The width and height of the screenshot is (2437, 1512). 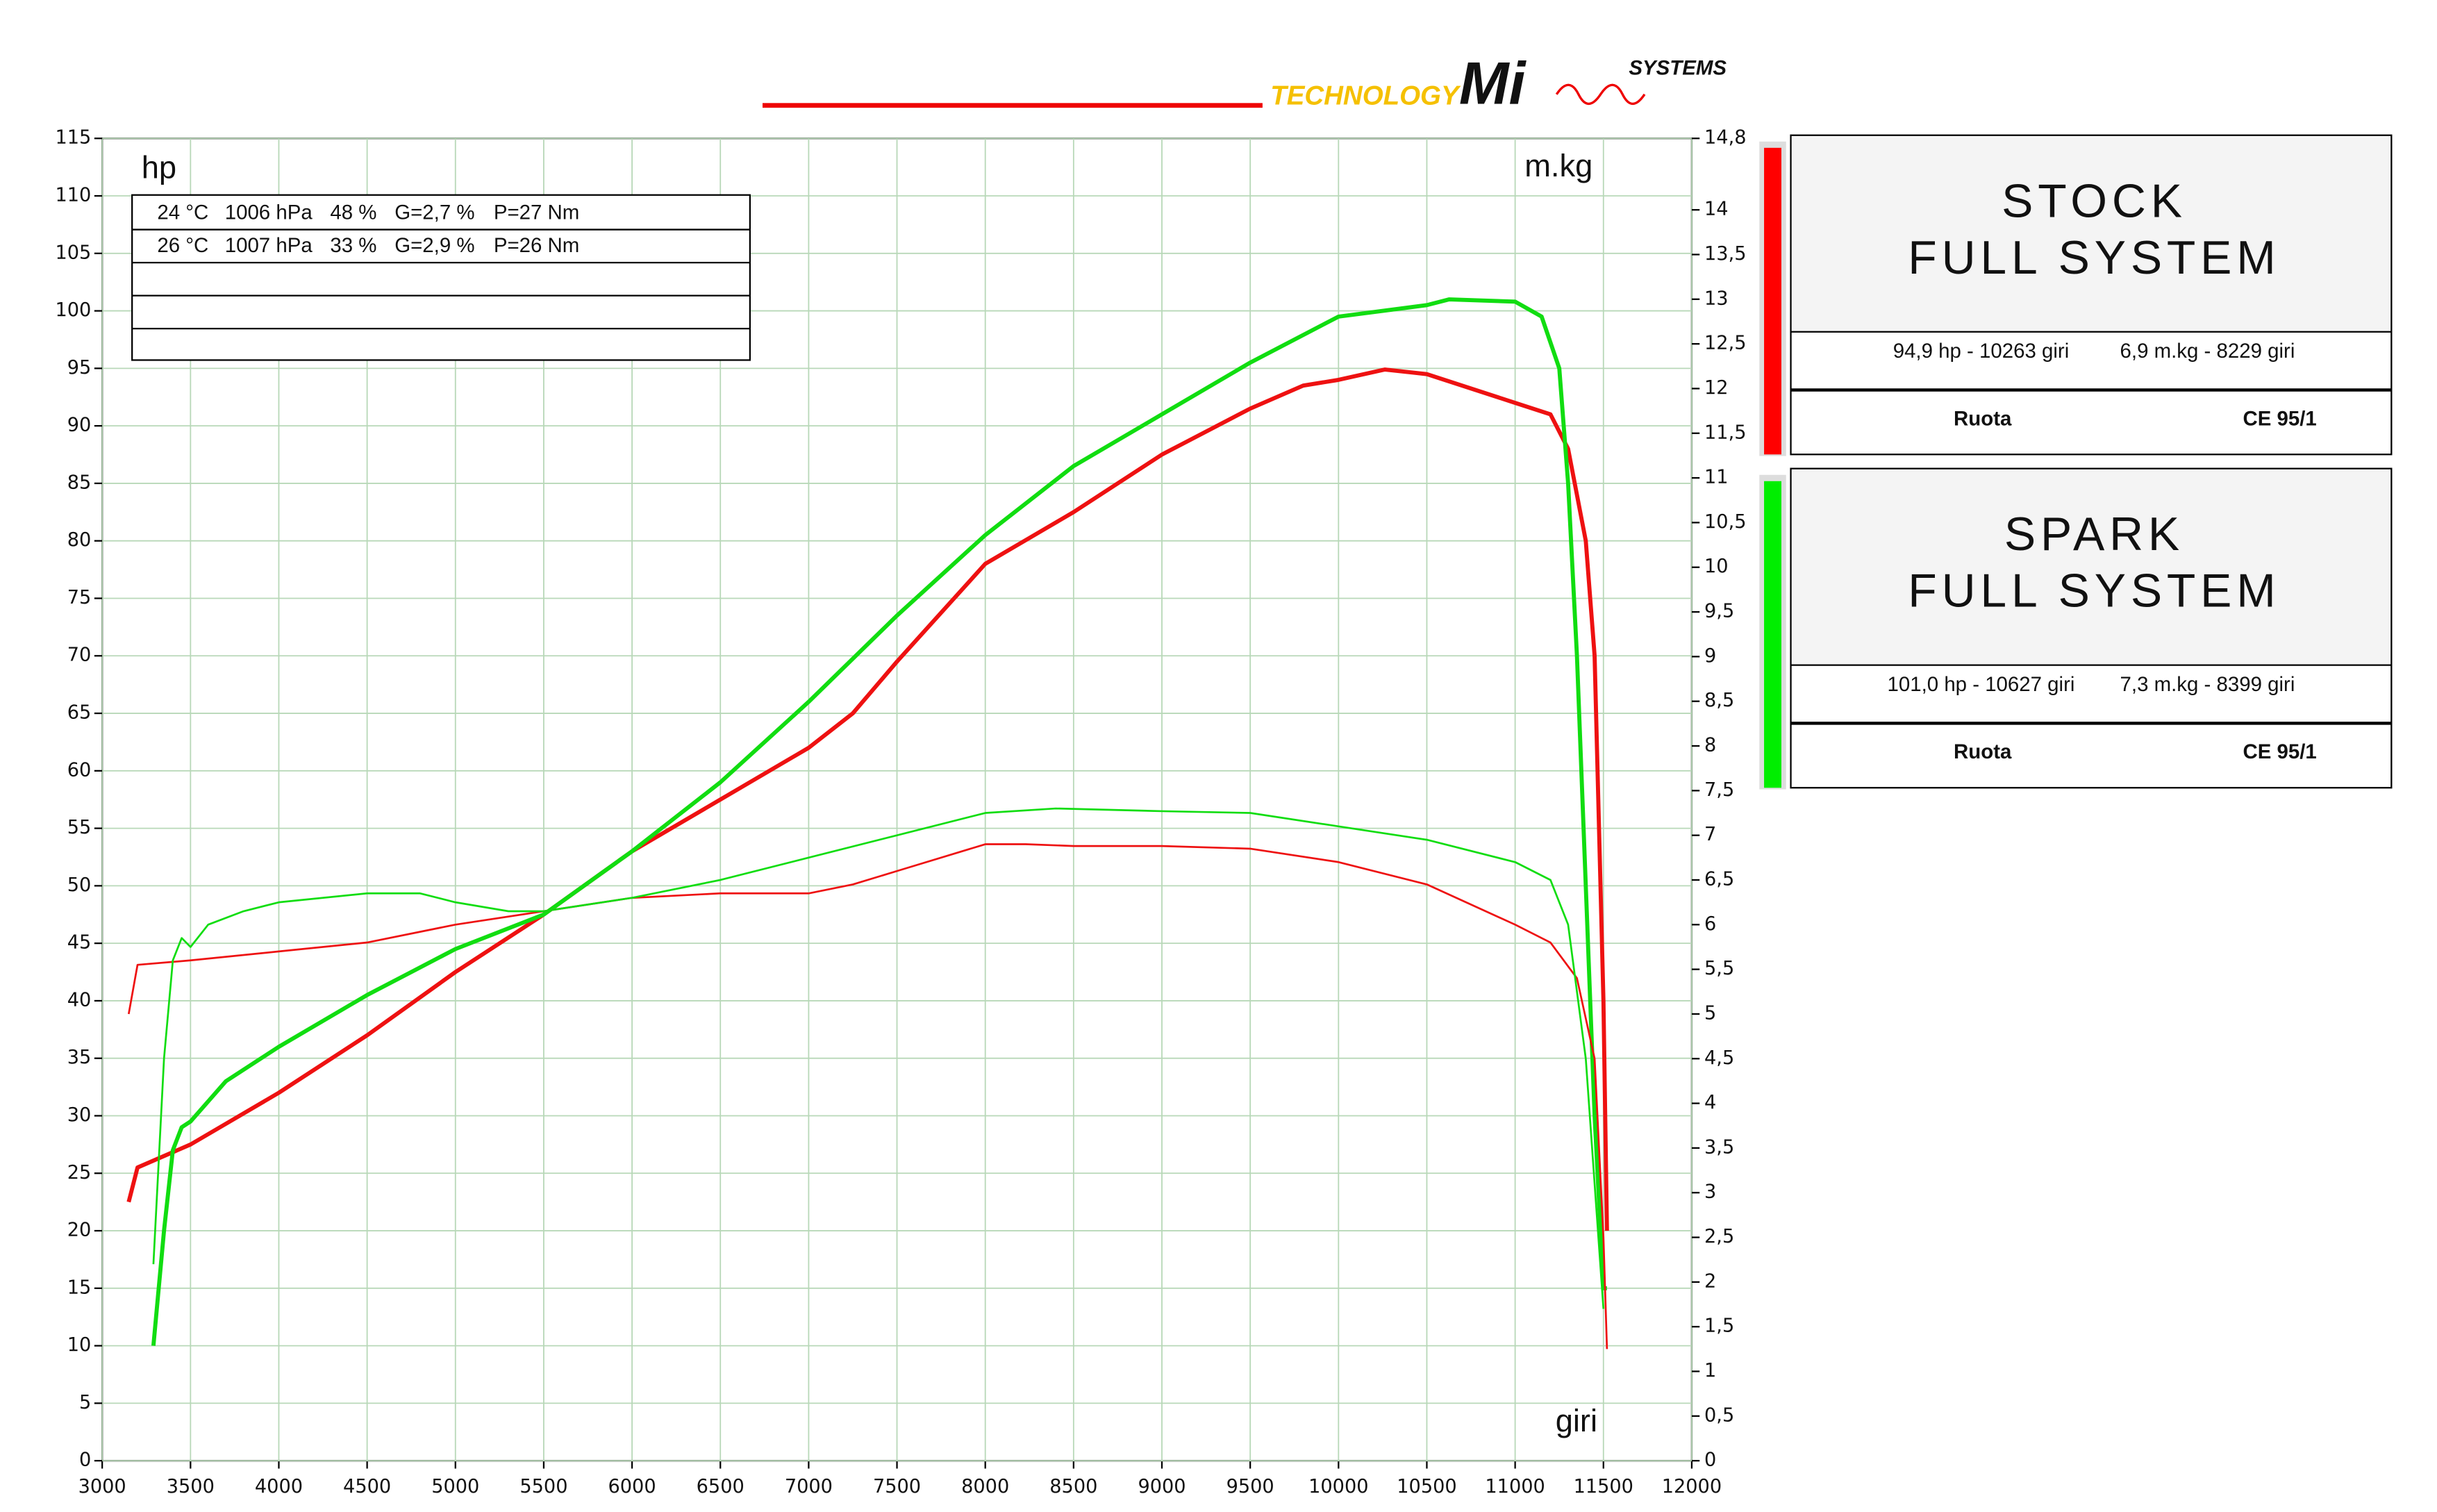 What do you see at coordinates (182, 213) in the screenshot?
I see `condition-cell: 24 °C` at bounding box center [182, 213].